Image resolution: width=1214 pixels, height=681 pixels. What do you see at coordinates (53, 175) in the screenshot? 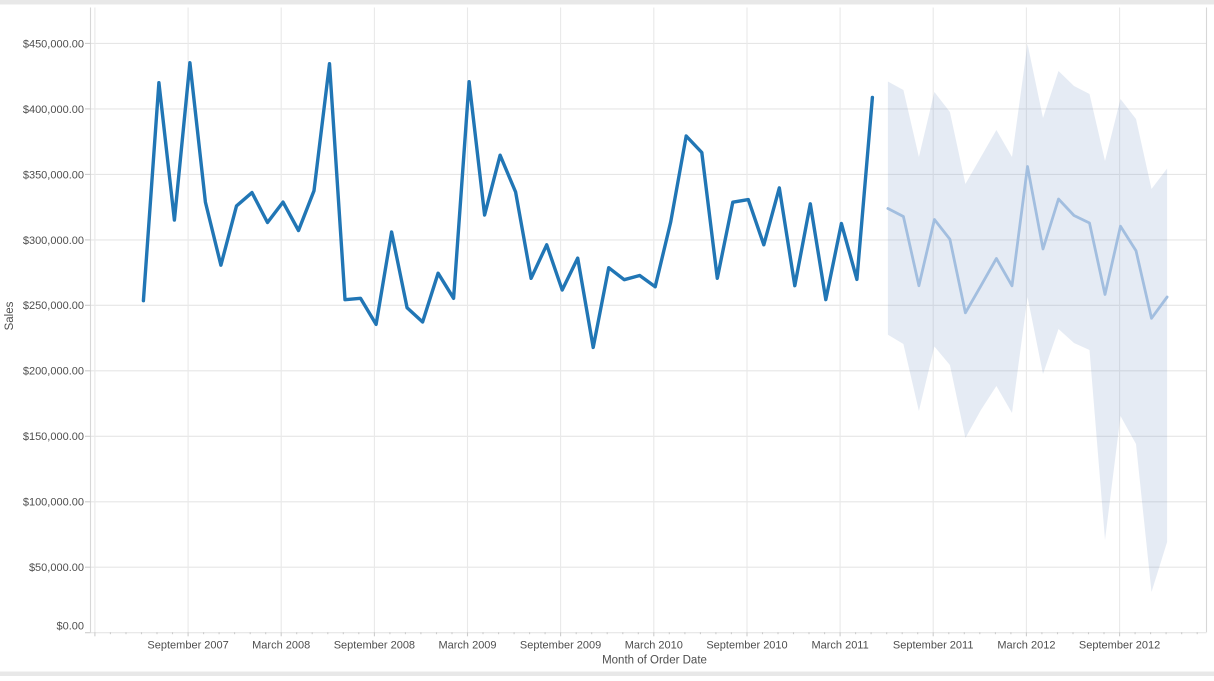
I see `svg-text: $350,000.00` at bounding box center [53, 175].